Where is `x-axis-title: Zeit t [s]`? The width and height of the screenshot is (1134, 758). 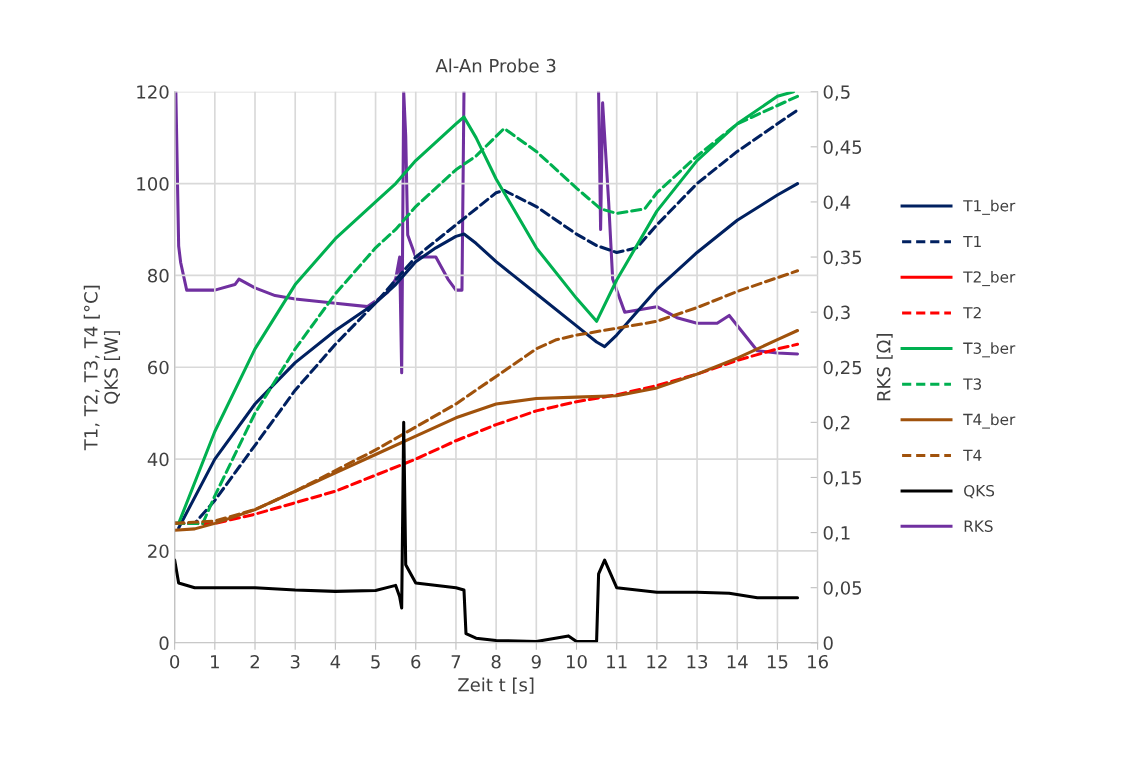
x-axis-title: Zeit t [s] is located at coordinates (496, 685).